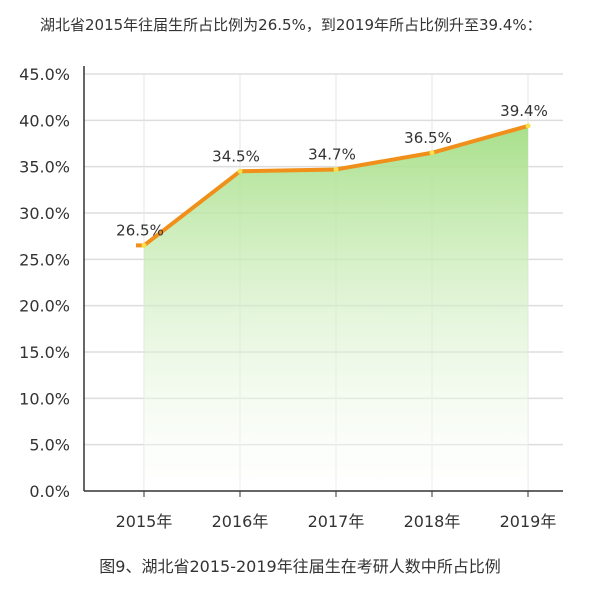 This screenshot has height=591, width=600. Describe the element at coordinates (44, 213) in the screenshot. I see `y-tick-label: 30.0%` at that location.